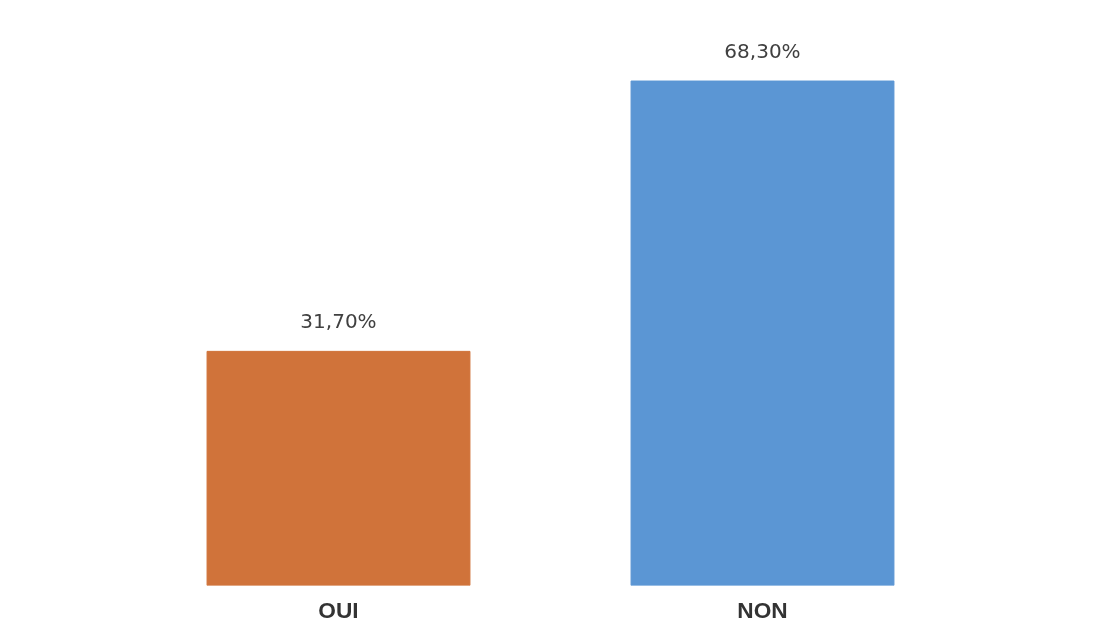 The image size is (1117, 637). Describe the element at coordinates (762, 609) in the screenshot. I see `x-tick-label: NON` at that location.